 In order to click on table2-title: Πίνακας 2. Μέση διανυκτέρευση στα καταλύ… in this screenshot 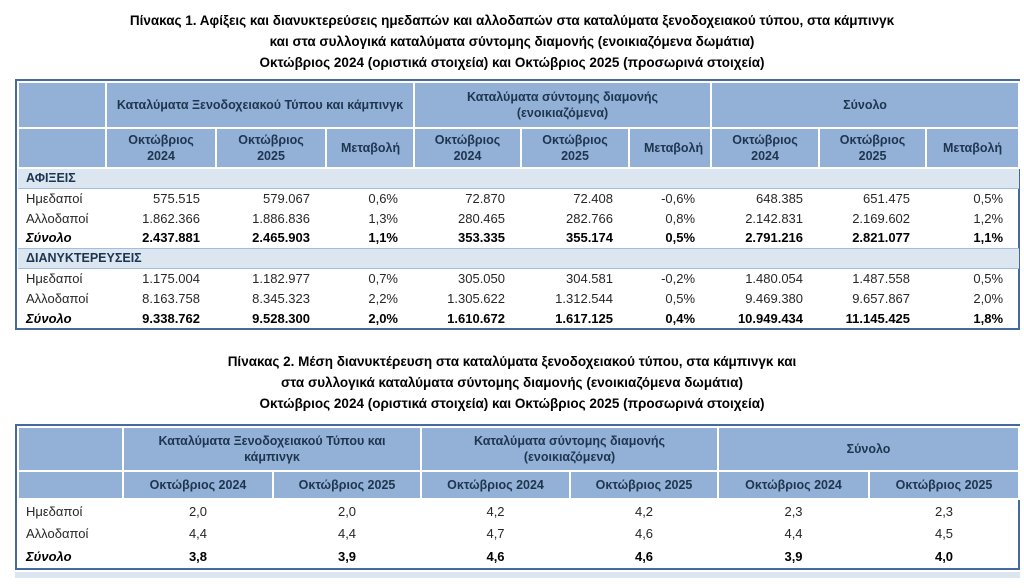, I will do `click(512, 382)`.